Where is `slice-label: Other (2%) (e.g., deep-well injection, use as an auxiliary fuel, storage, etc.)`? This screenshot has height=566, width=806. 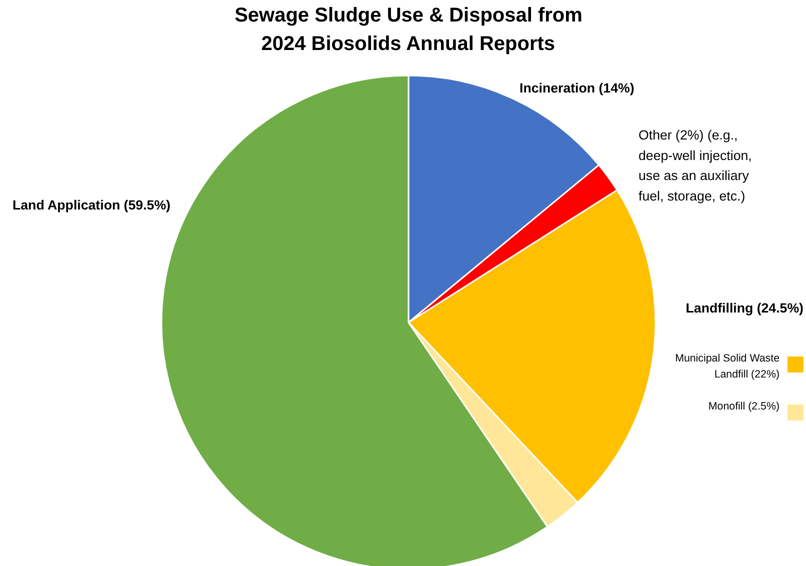 slice-label: Other (2%) (e.g., deep-well injection, use as an auxiliary fuel, storage, etc.) is located at coordinates (695, 166).